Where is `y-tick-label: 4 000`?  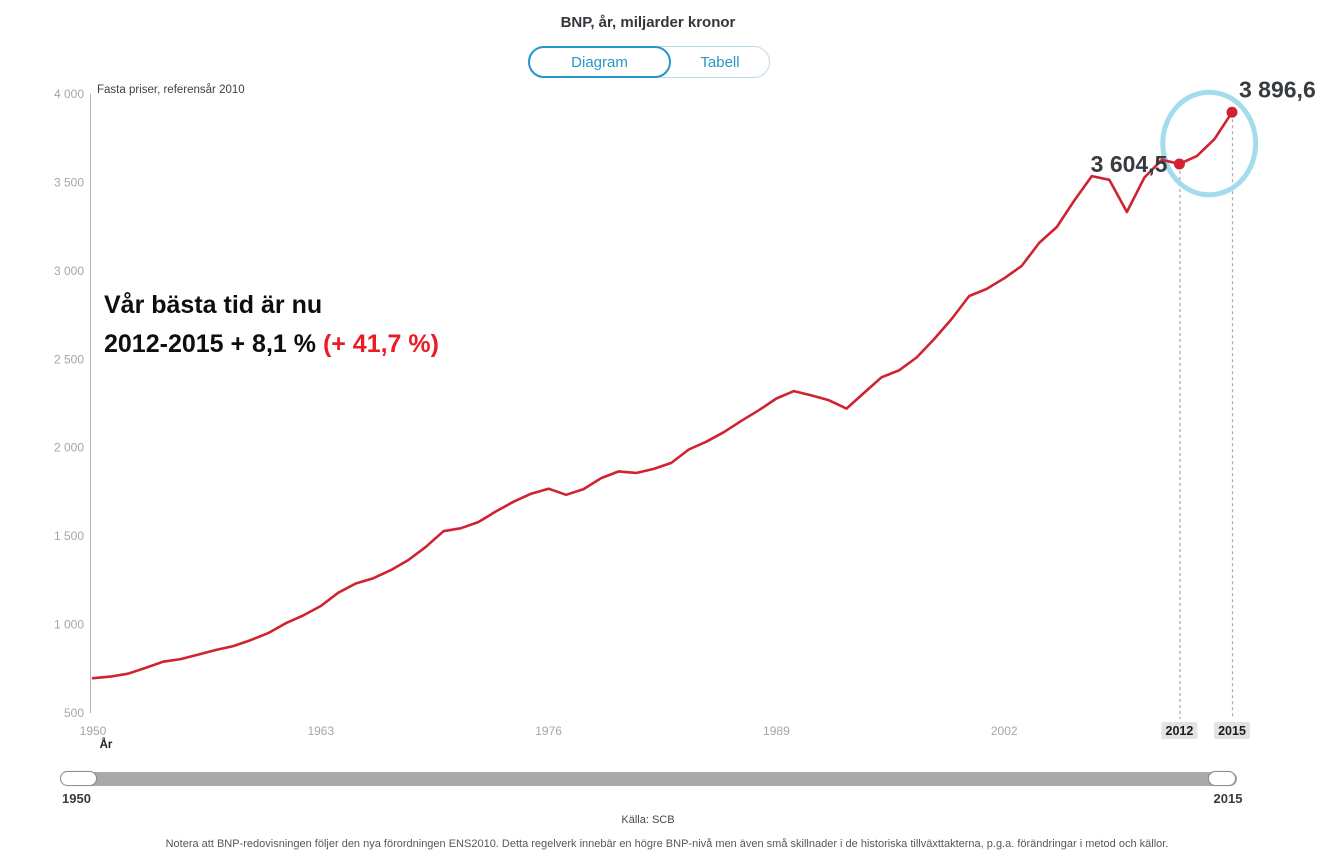 y-tick-label: 4 000 is located at coordinates (69, 94).